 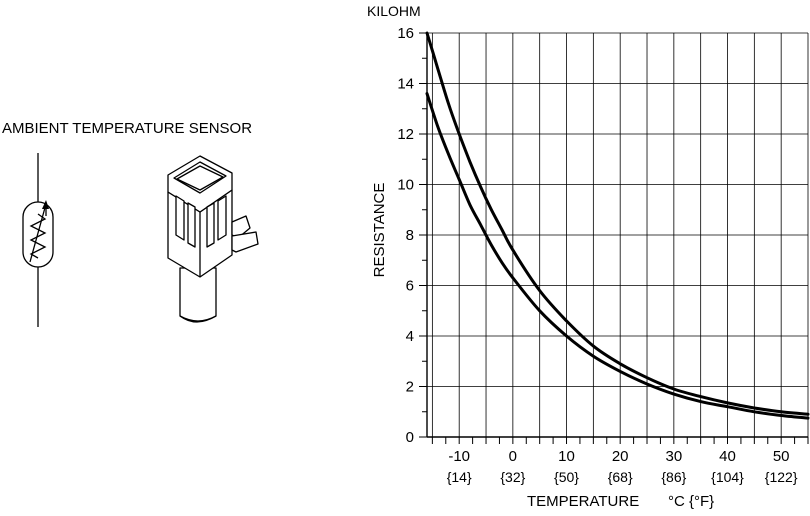 What do you see at coordinates (379, 230) in the screenshot?
I see `y-axis-label: RESISTANCE` at bounding box center [379, 230].